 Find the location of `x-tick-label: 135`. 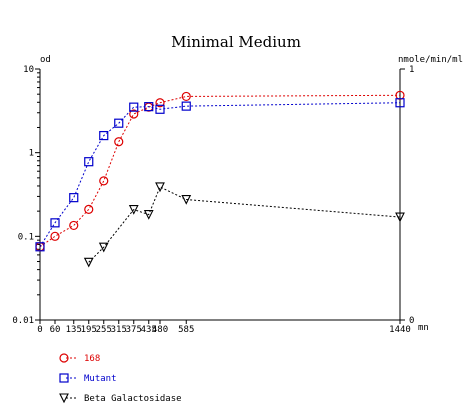

x-tick-label: 135 is located at coordinates (74, 330).